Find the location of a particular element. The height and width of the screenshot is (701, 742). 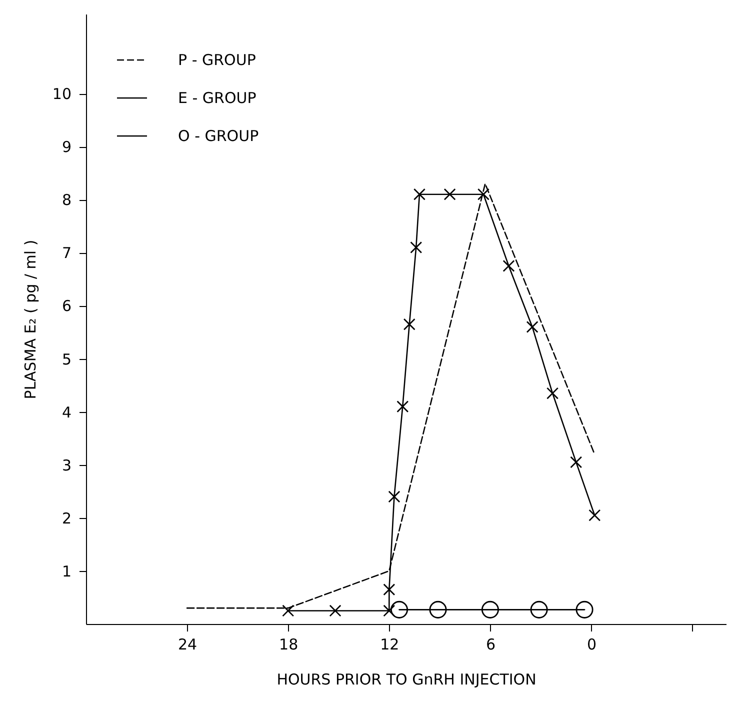

y-tick-label: 8 is located at coordinates (67, 200).